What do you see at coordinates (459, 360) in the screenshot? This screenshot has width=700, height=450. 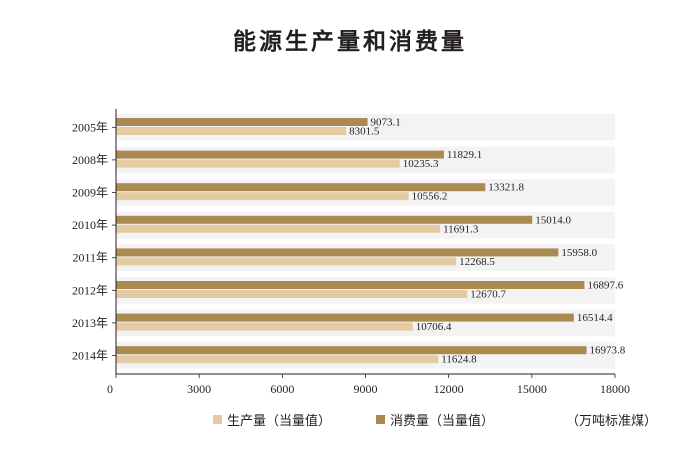 I see `data-label-production: 11624.8` at bounding box center [459, 360].